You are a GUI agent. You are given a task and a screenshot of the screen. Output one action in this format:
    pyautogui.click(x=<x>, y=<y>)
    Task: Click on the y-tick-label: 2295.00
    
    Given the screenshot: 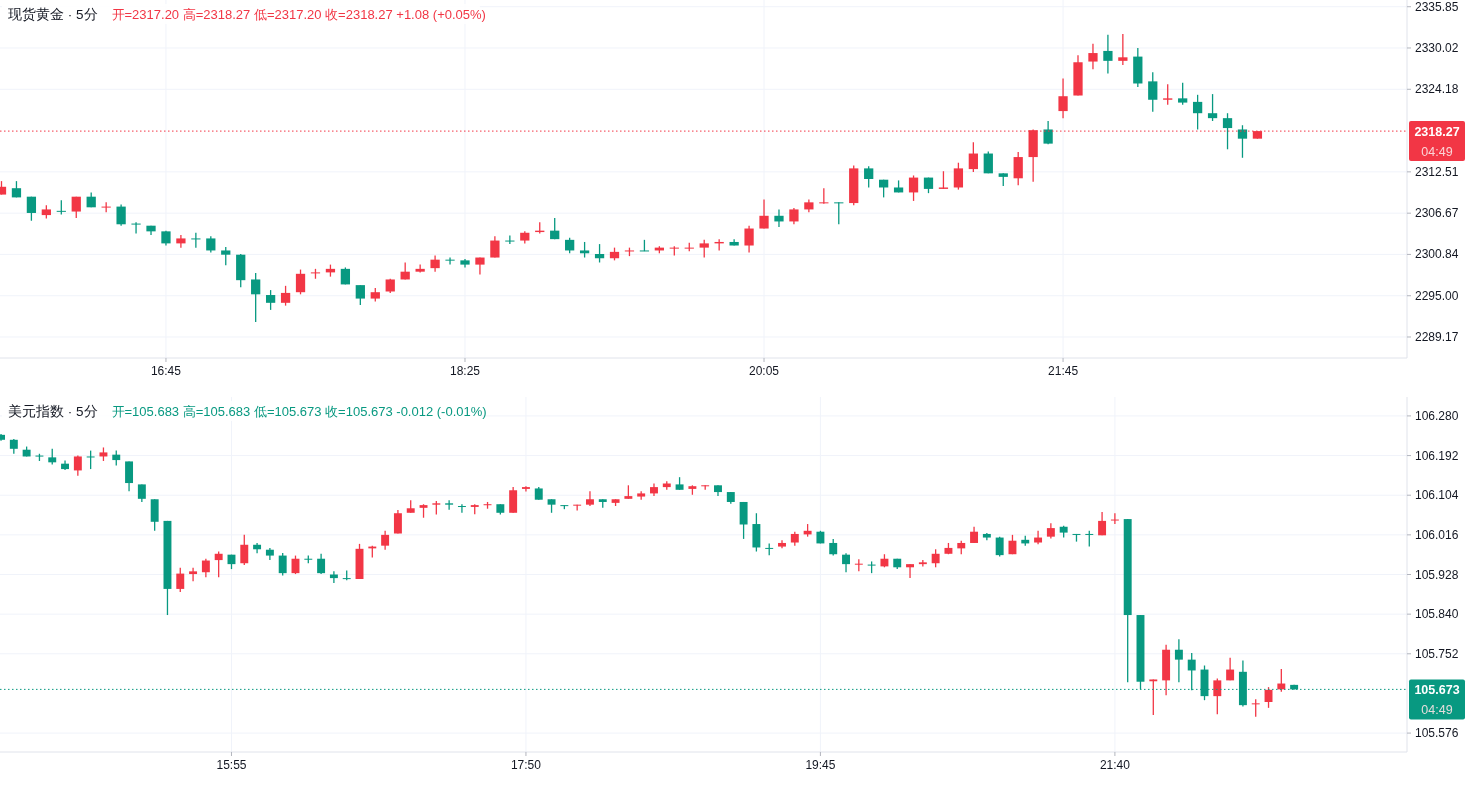 What is the action you would take?
    pyautogui.click(x=1437, y=295)
    